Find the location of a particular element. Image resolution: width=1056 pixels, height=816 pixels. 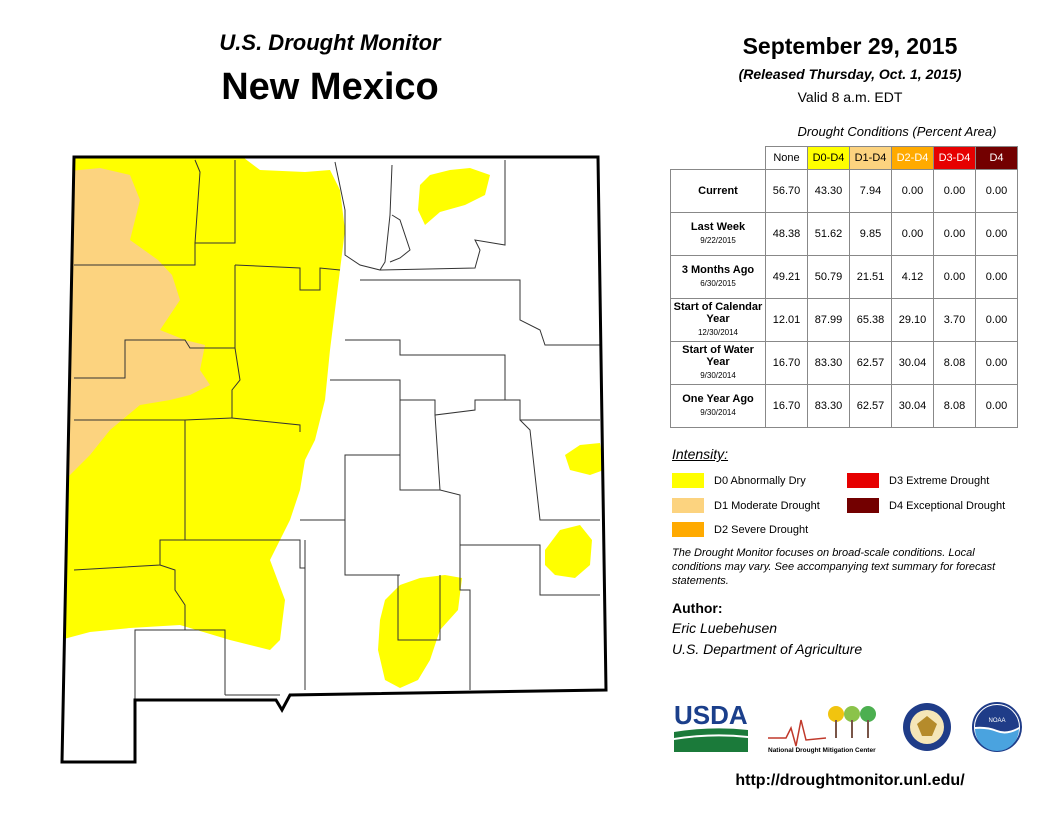

table-cell: 56.70 is located at coordinates (786, 191).